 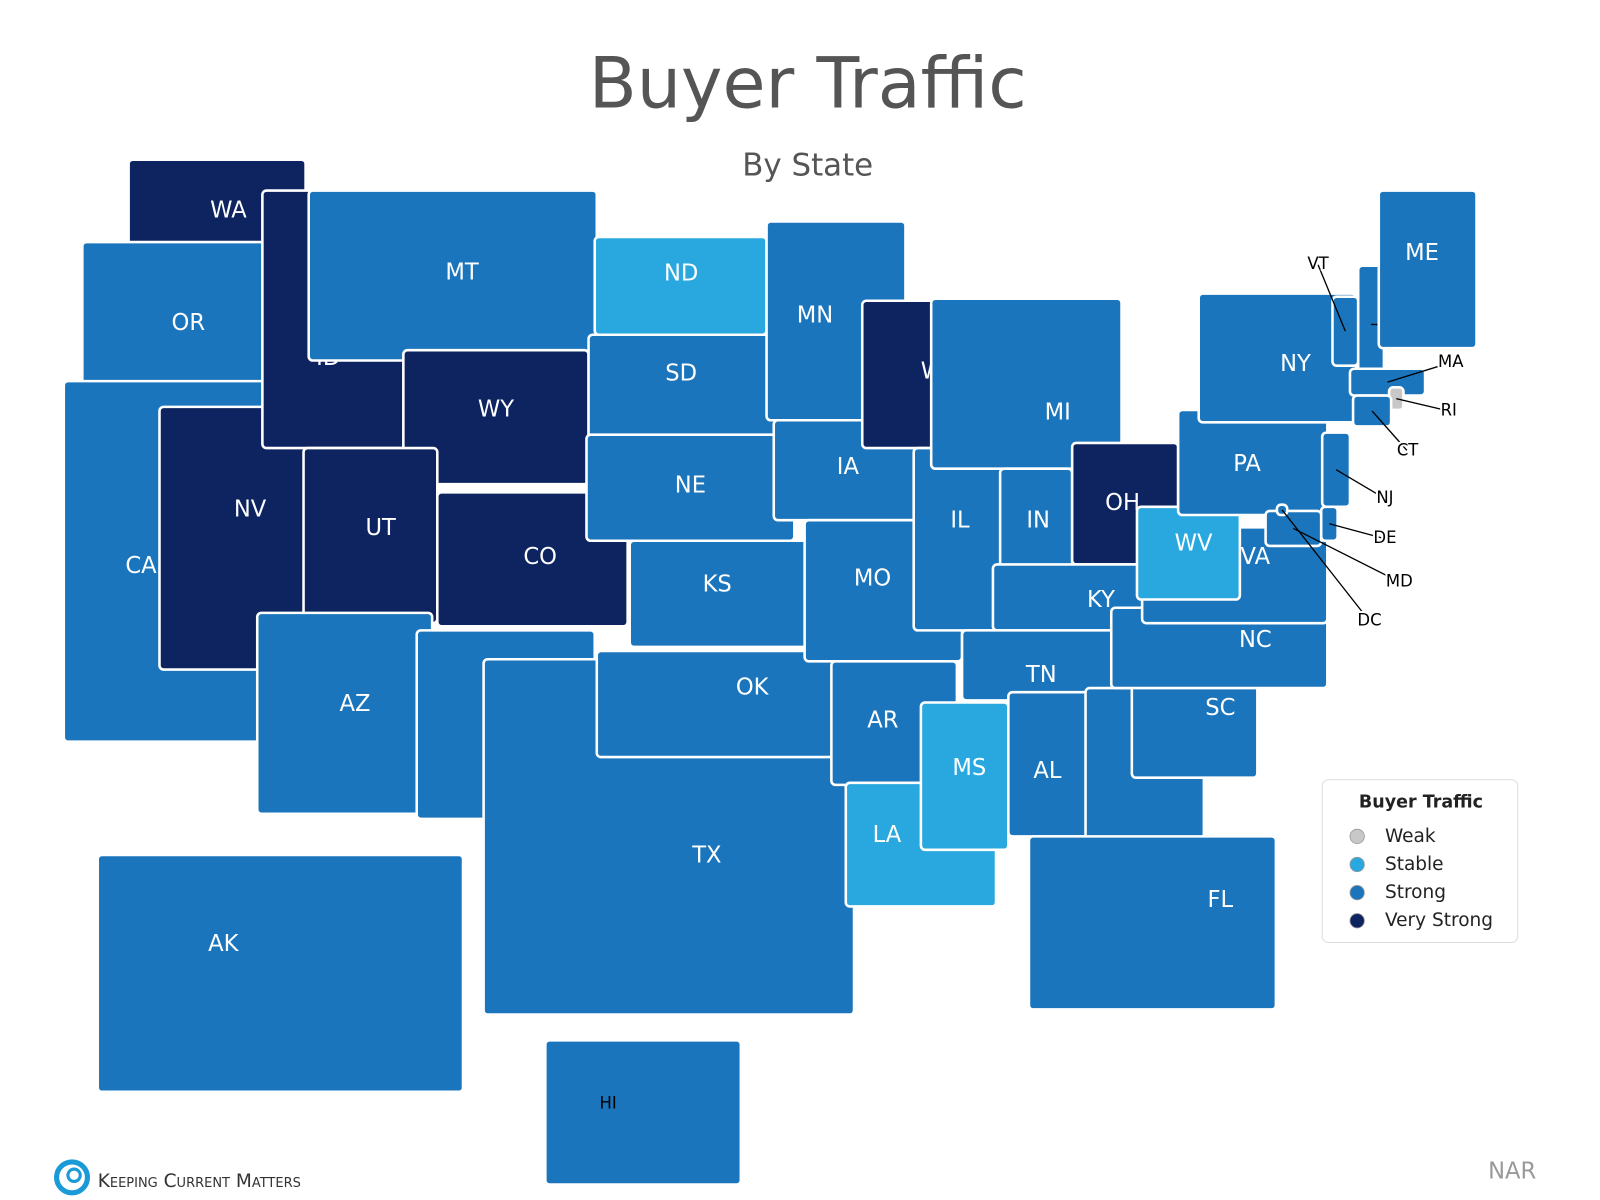 I want to click on state-label: WV, so click(x=1194, y=543).